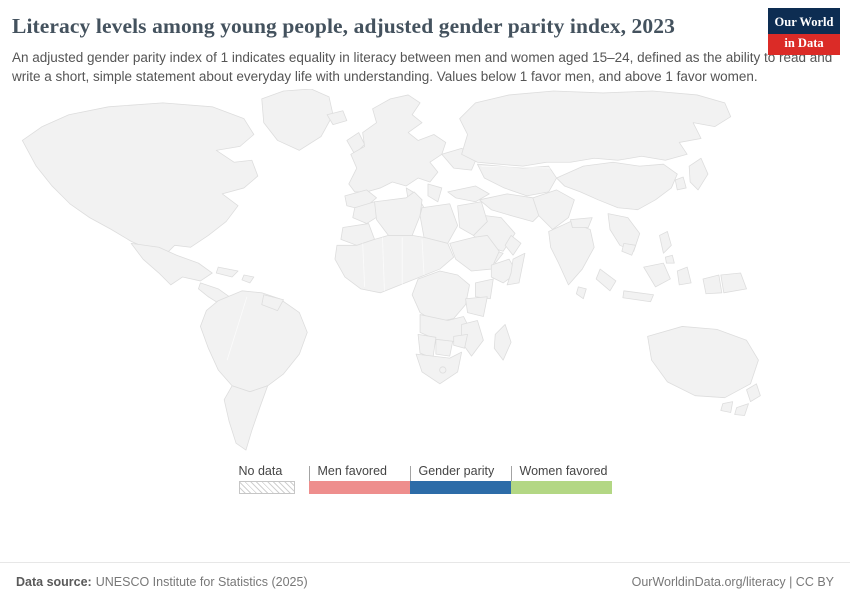  What do you see at coordinates (246, 418) in the screenshot?
I see `region-southern-cone` at bounding box center [246, 418].